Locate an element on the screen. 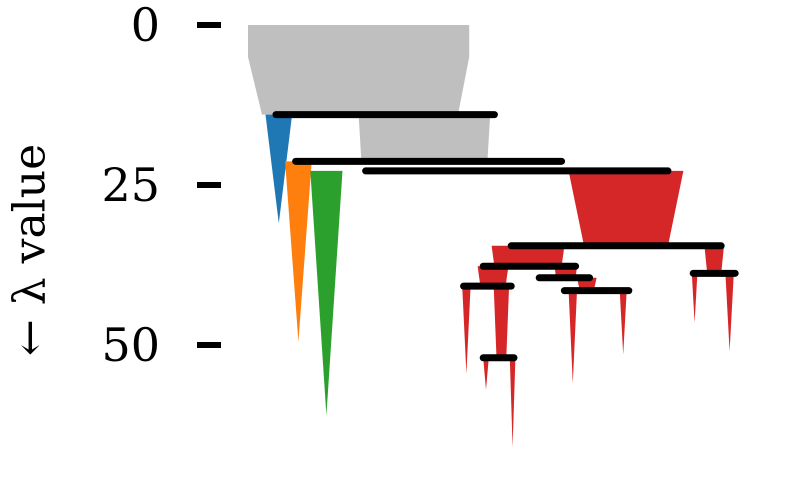 This screenshot has width=804, height=497. y-axis-label-text: ← λ value is located at coordinates (30, 250).